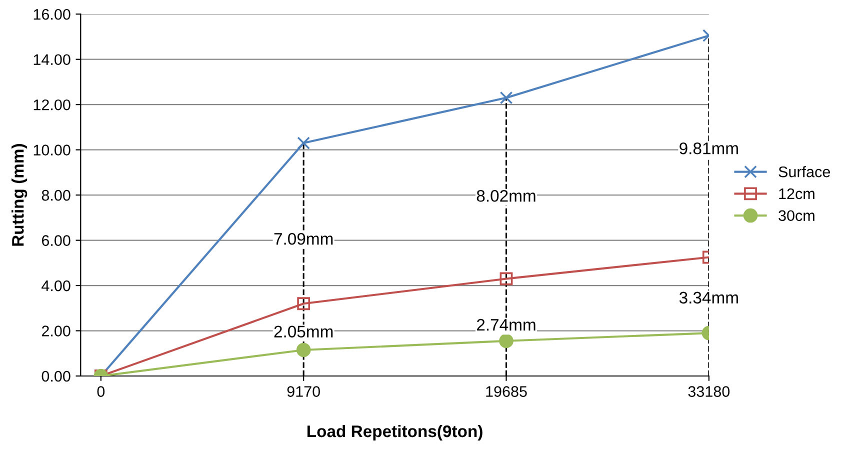 This screenshot has width=849, height=470. I want to click on y-tick-label: 0.00, so click(56, 376).